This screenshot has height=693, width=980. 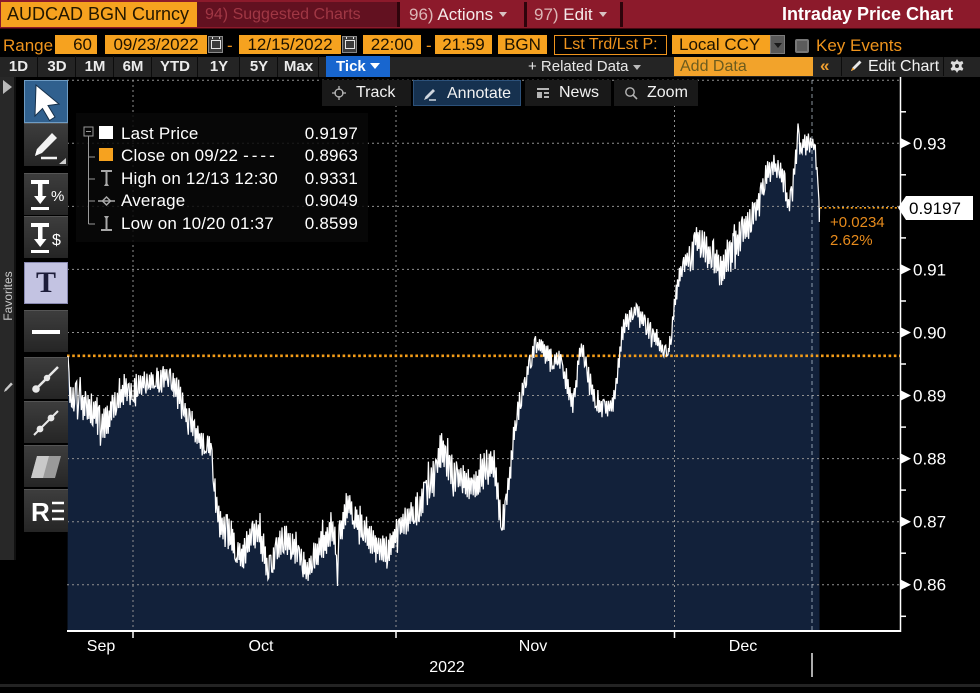 I want to click on svg-text: +0.0234, so click(x=857, y=222).